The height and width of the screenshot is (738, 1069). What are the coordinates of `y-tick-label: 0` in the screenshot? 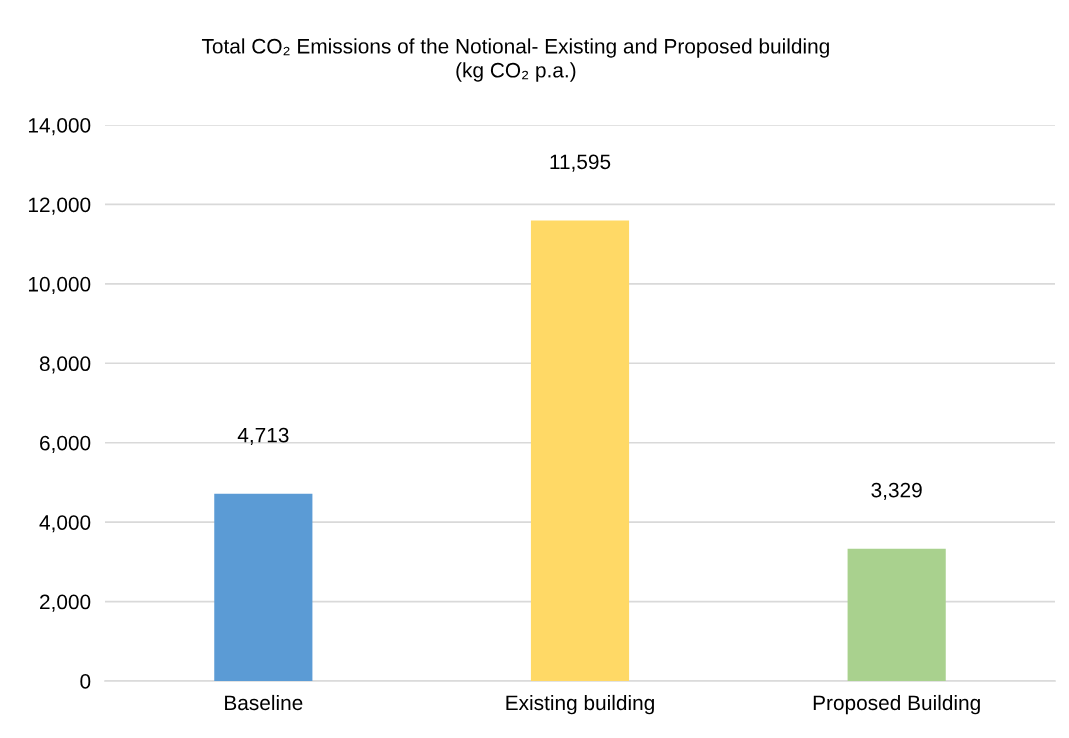 It's located at (85, 681).